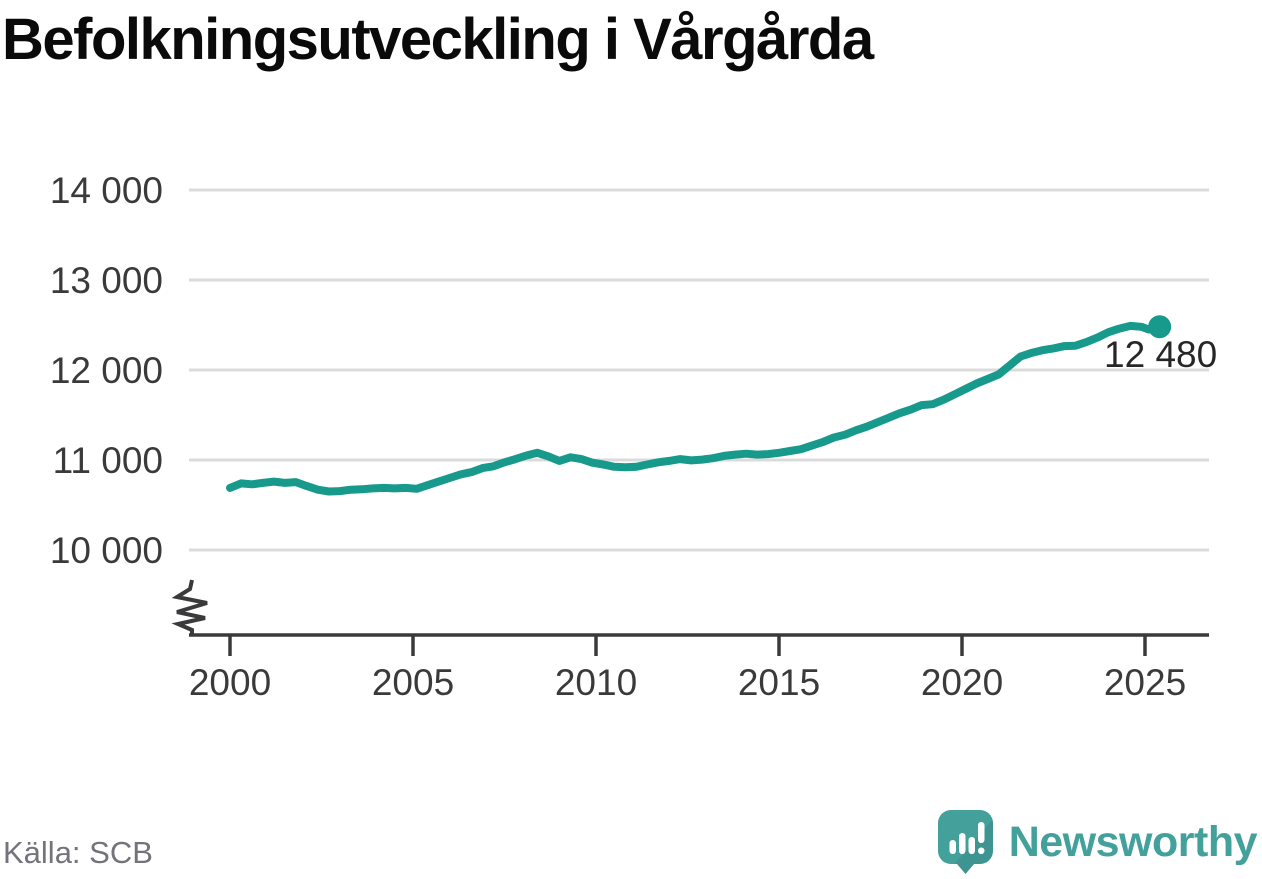 The height and width of the screenshot is (879, 1262). I want to click on y-tick-label: 13 000, so click(106, 280).